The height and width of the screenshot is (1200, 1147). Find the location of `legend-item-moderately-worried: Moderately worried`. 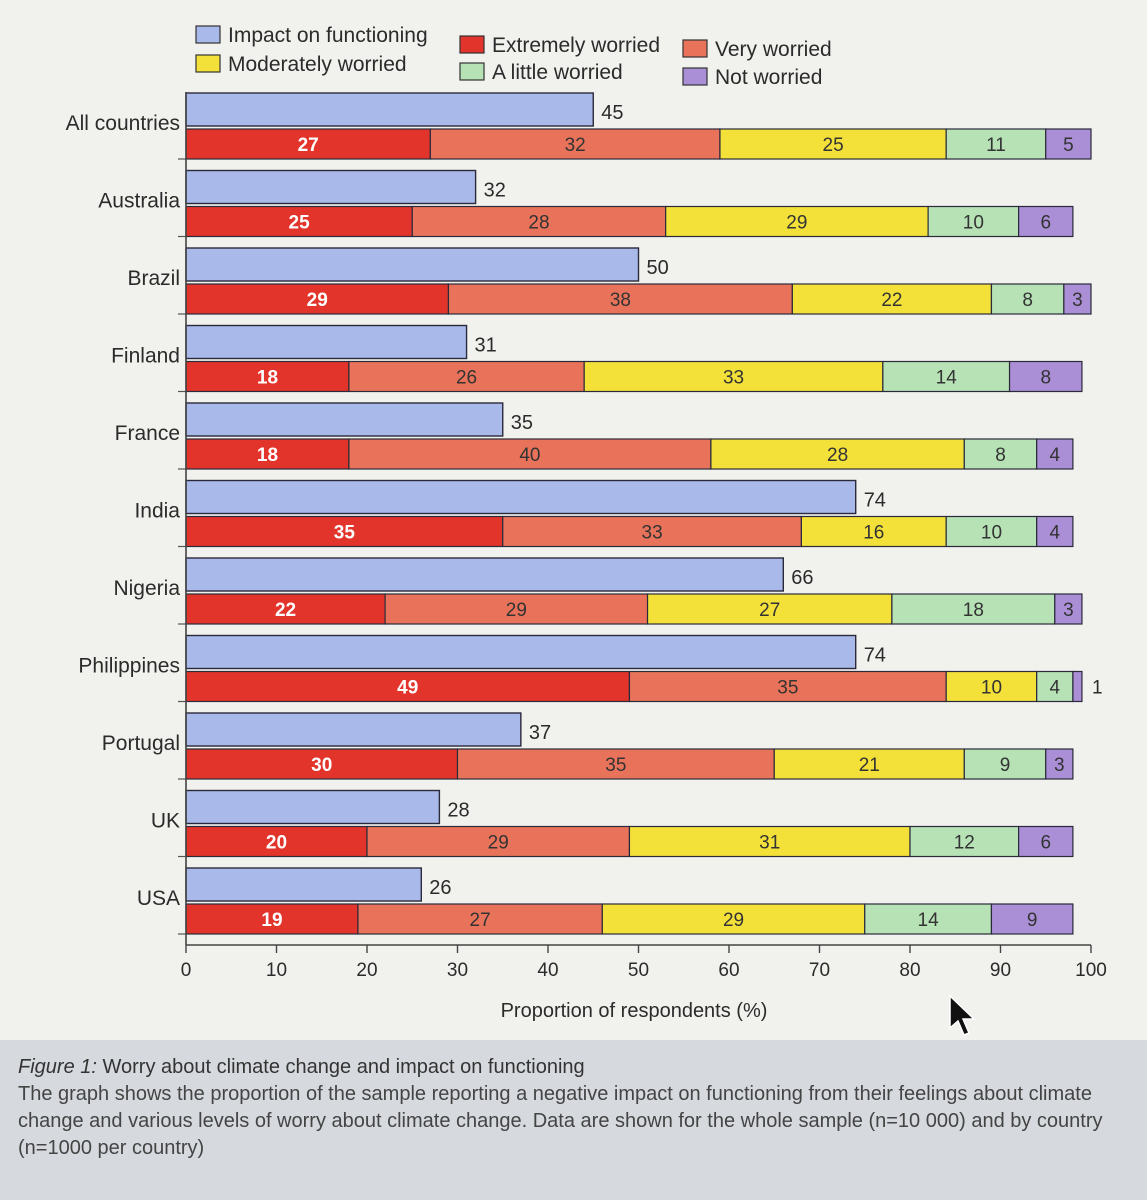

legend-item-moderately-worried: Moderately worried is located at coordinates (301, 64).